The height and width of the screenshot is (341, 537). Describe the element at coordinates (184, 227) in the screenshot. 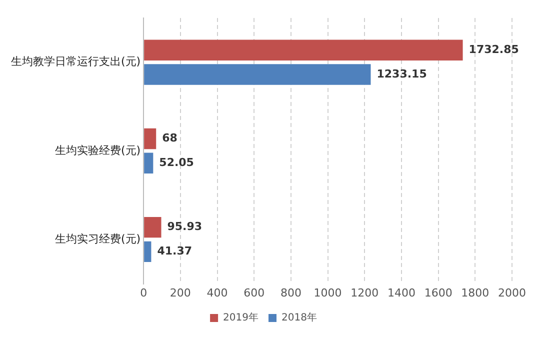

I see `data-label: 95.93` at that location.